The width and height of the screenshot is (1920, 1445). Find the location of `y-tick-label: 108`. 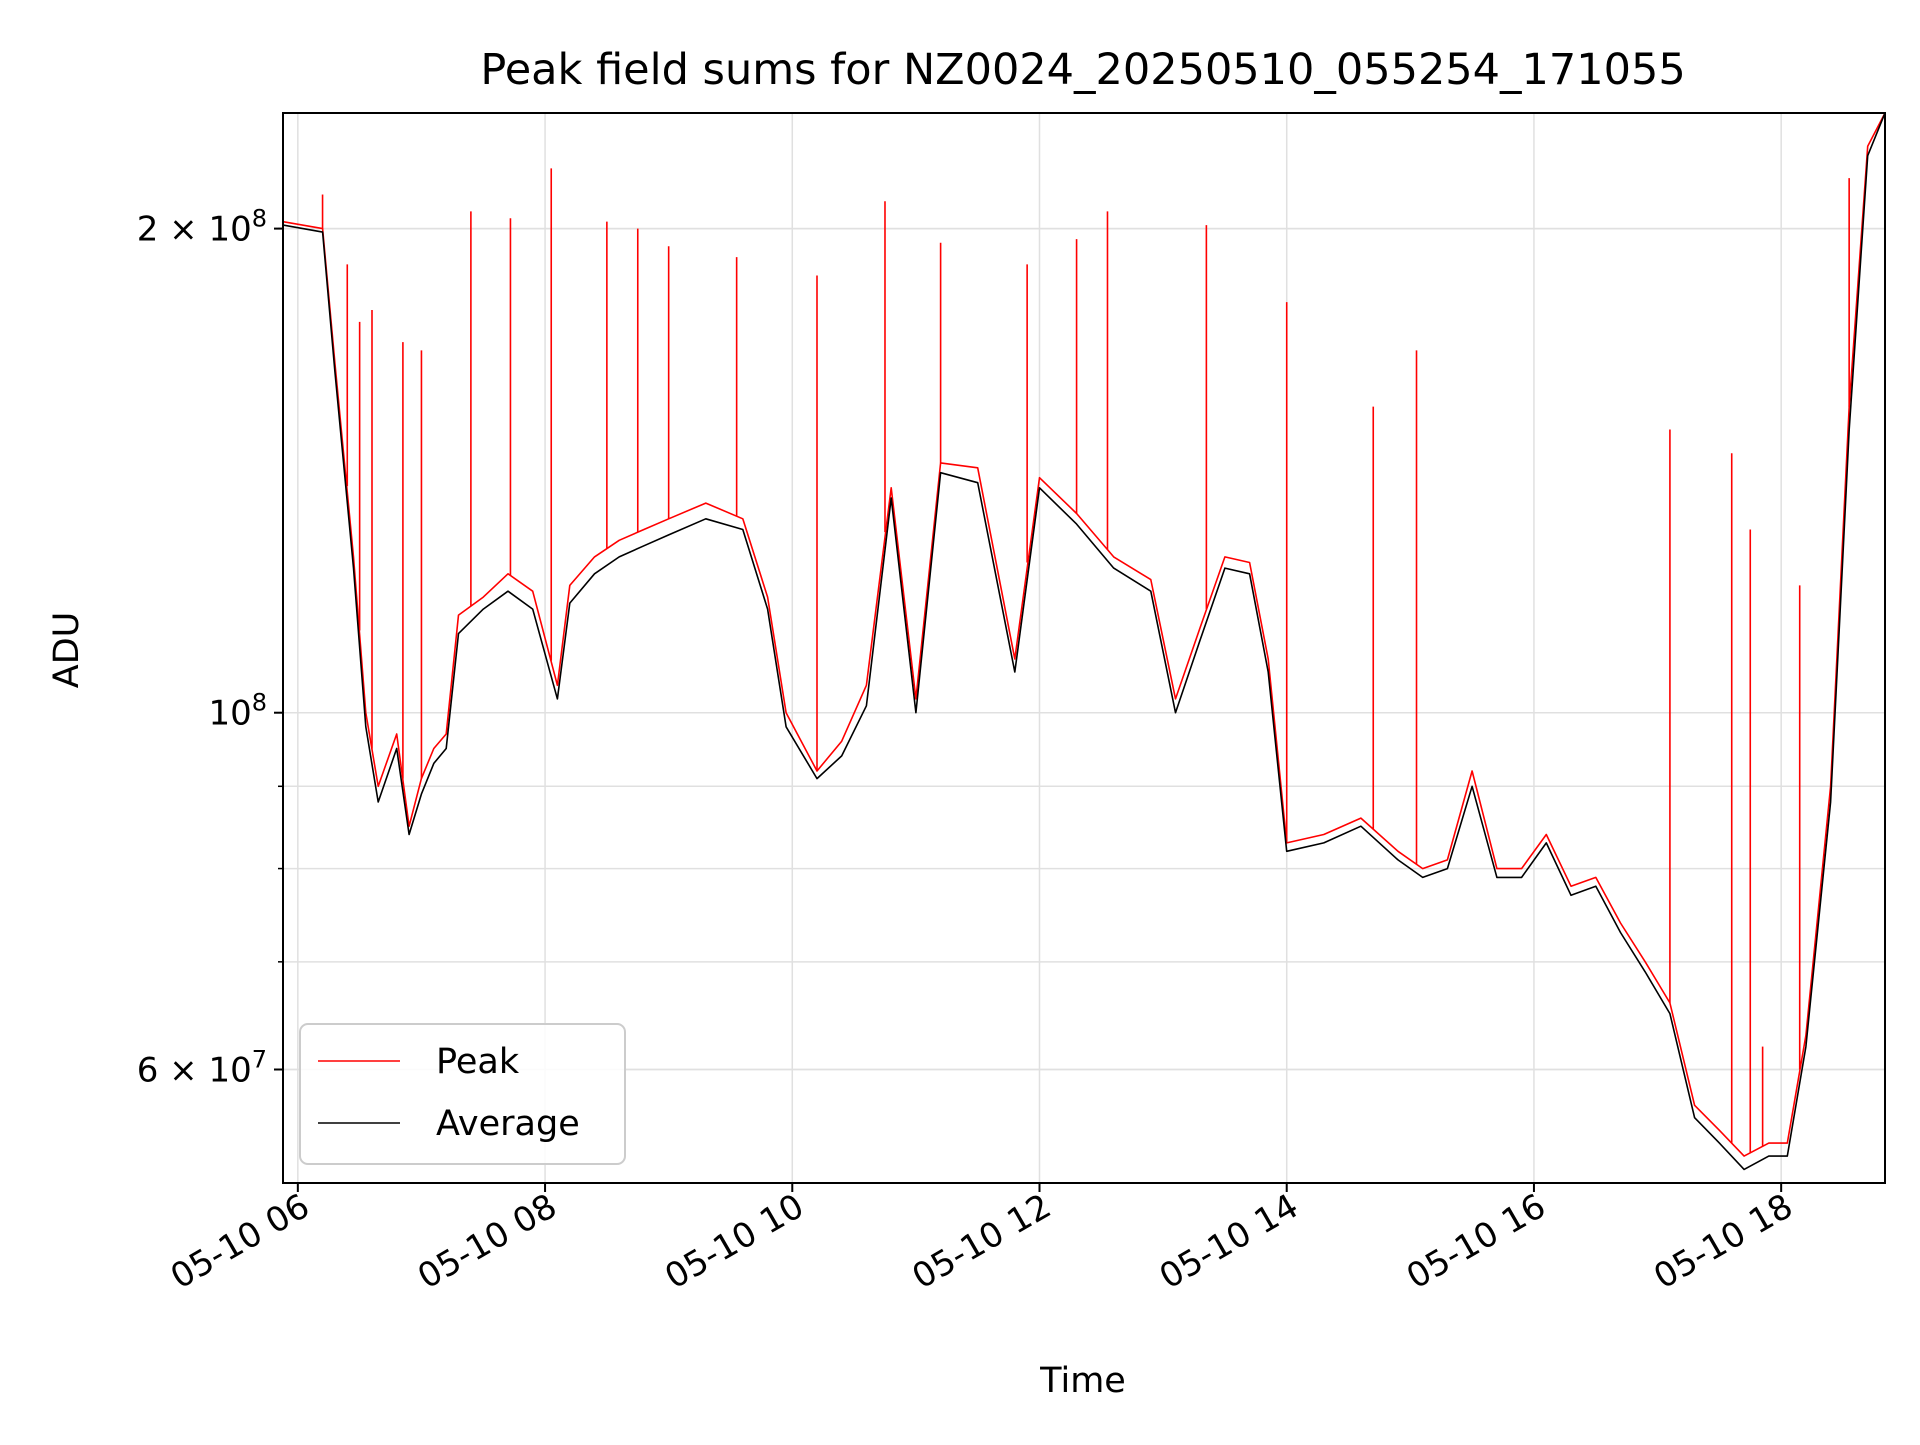

y-tick-label: 108 is located at coordinates (237, 711).